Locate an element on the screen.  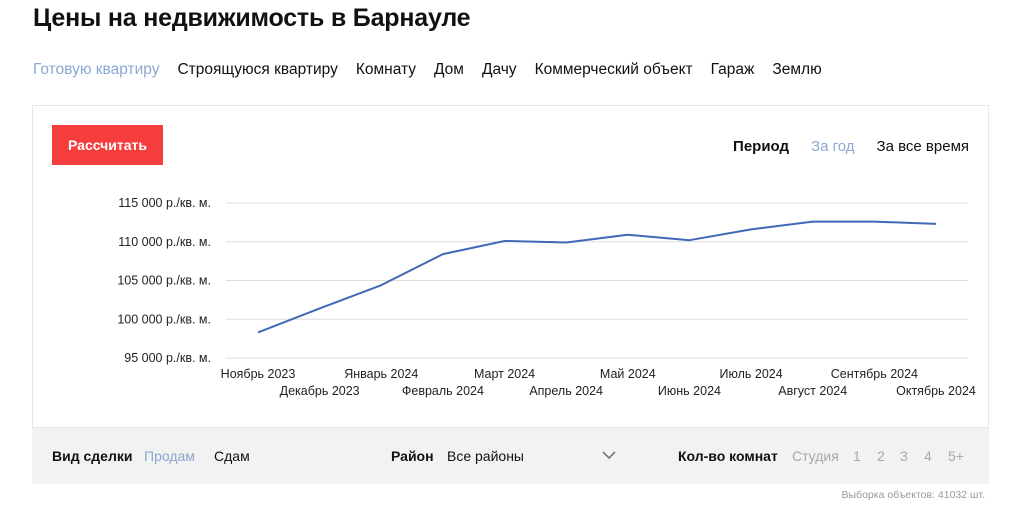
rooms-option-4: 4 is located at coordinates (928, 456).